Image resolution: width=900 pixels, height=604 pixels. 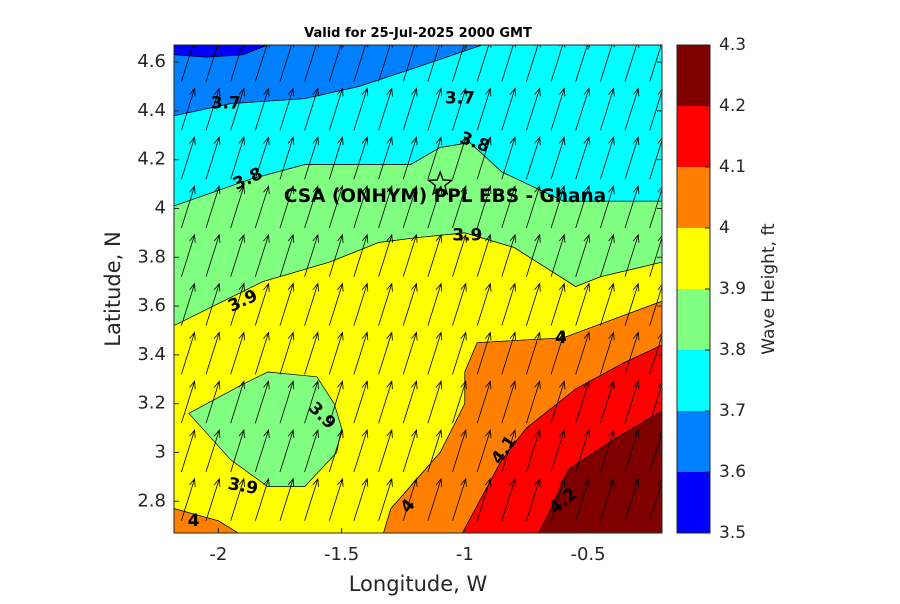 What do you see at coordinates (151, 354) in the screenshot?
I see `y-tick-label: 3.4` at bounding box center [151, 354].